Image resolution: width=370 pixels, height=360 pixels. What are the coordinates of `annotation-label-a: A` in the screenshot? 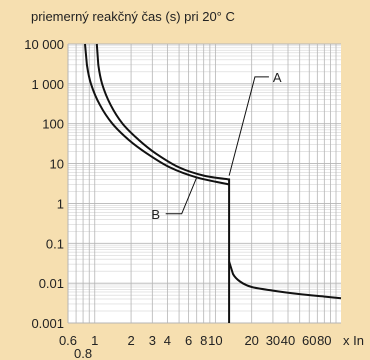 It's located at (277, 77).